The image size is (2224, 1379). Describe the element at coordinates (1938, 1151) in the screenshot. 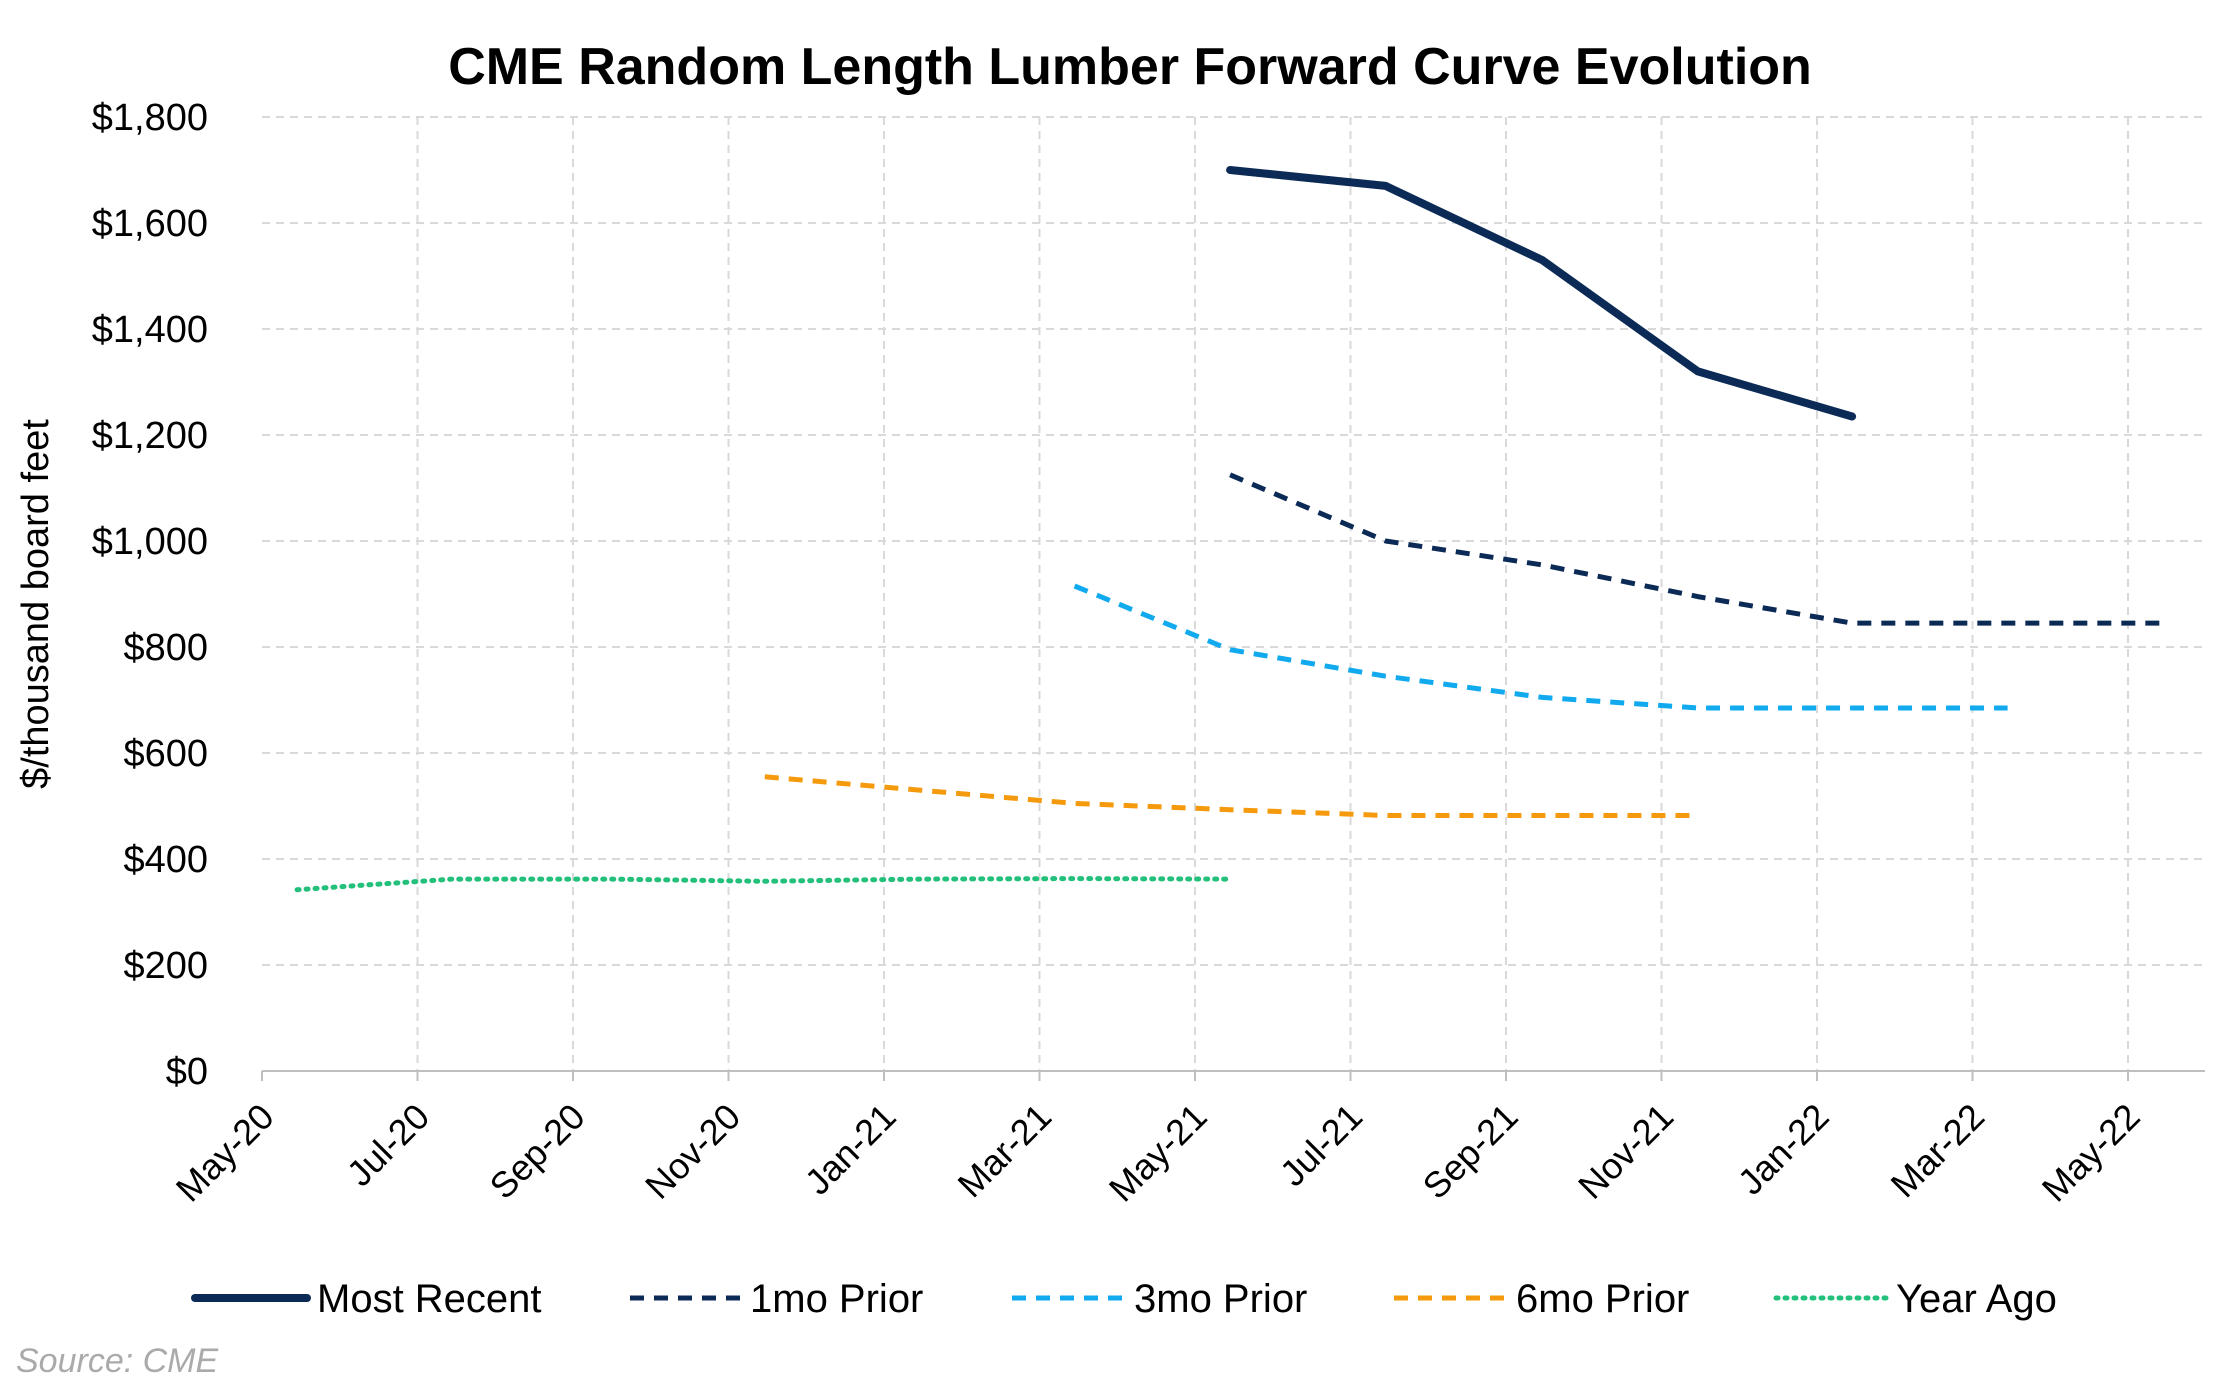

I see `x-tick-label: Mar-22` at that location.